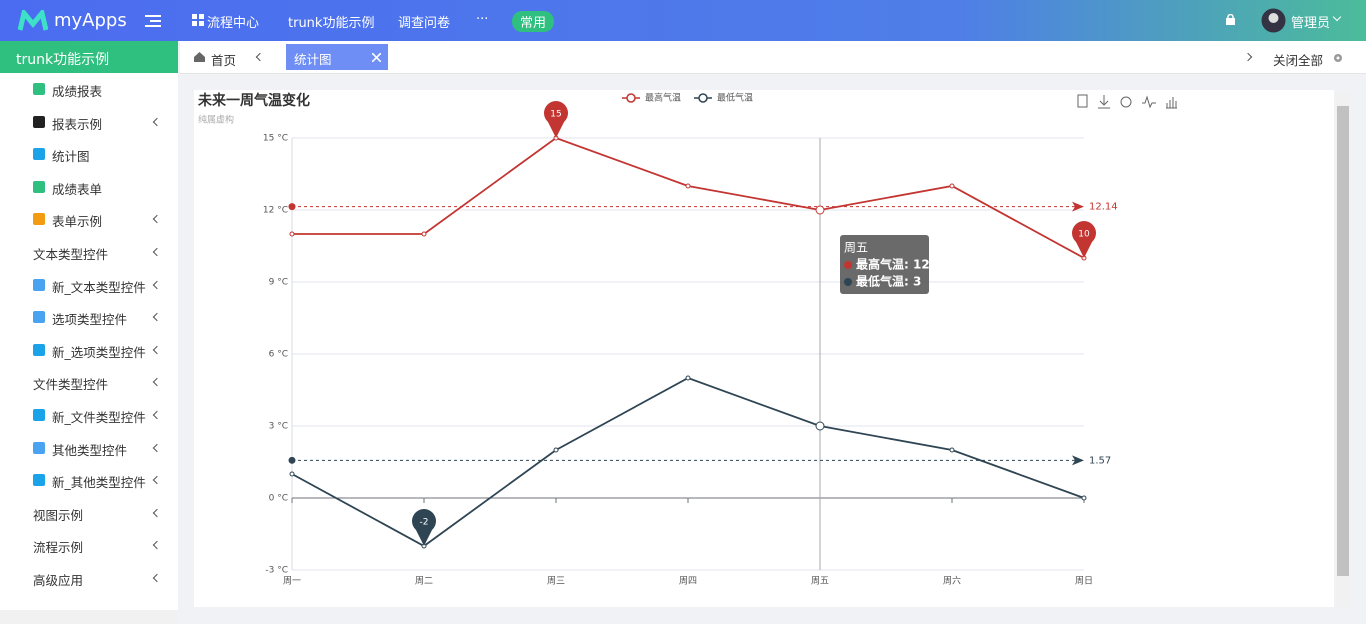 This screenshot has width=1366, height=624. What do you see at coordinates (153, 21) in the screenshot?
I see `menu-toggle` at bounding box center [153, 21].